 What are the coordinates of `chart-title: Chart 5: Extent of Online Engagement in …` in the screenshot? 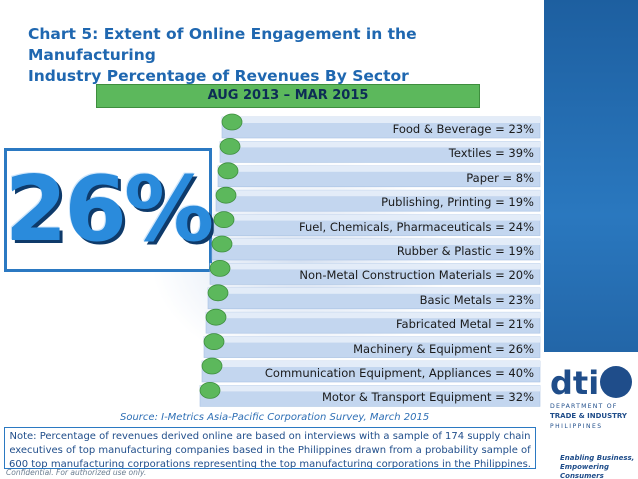 It's located at (278, 55).